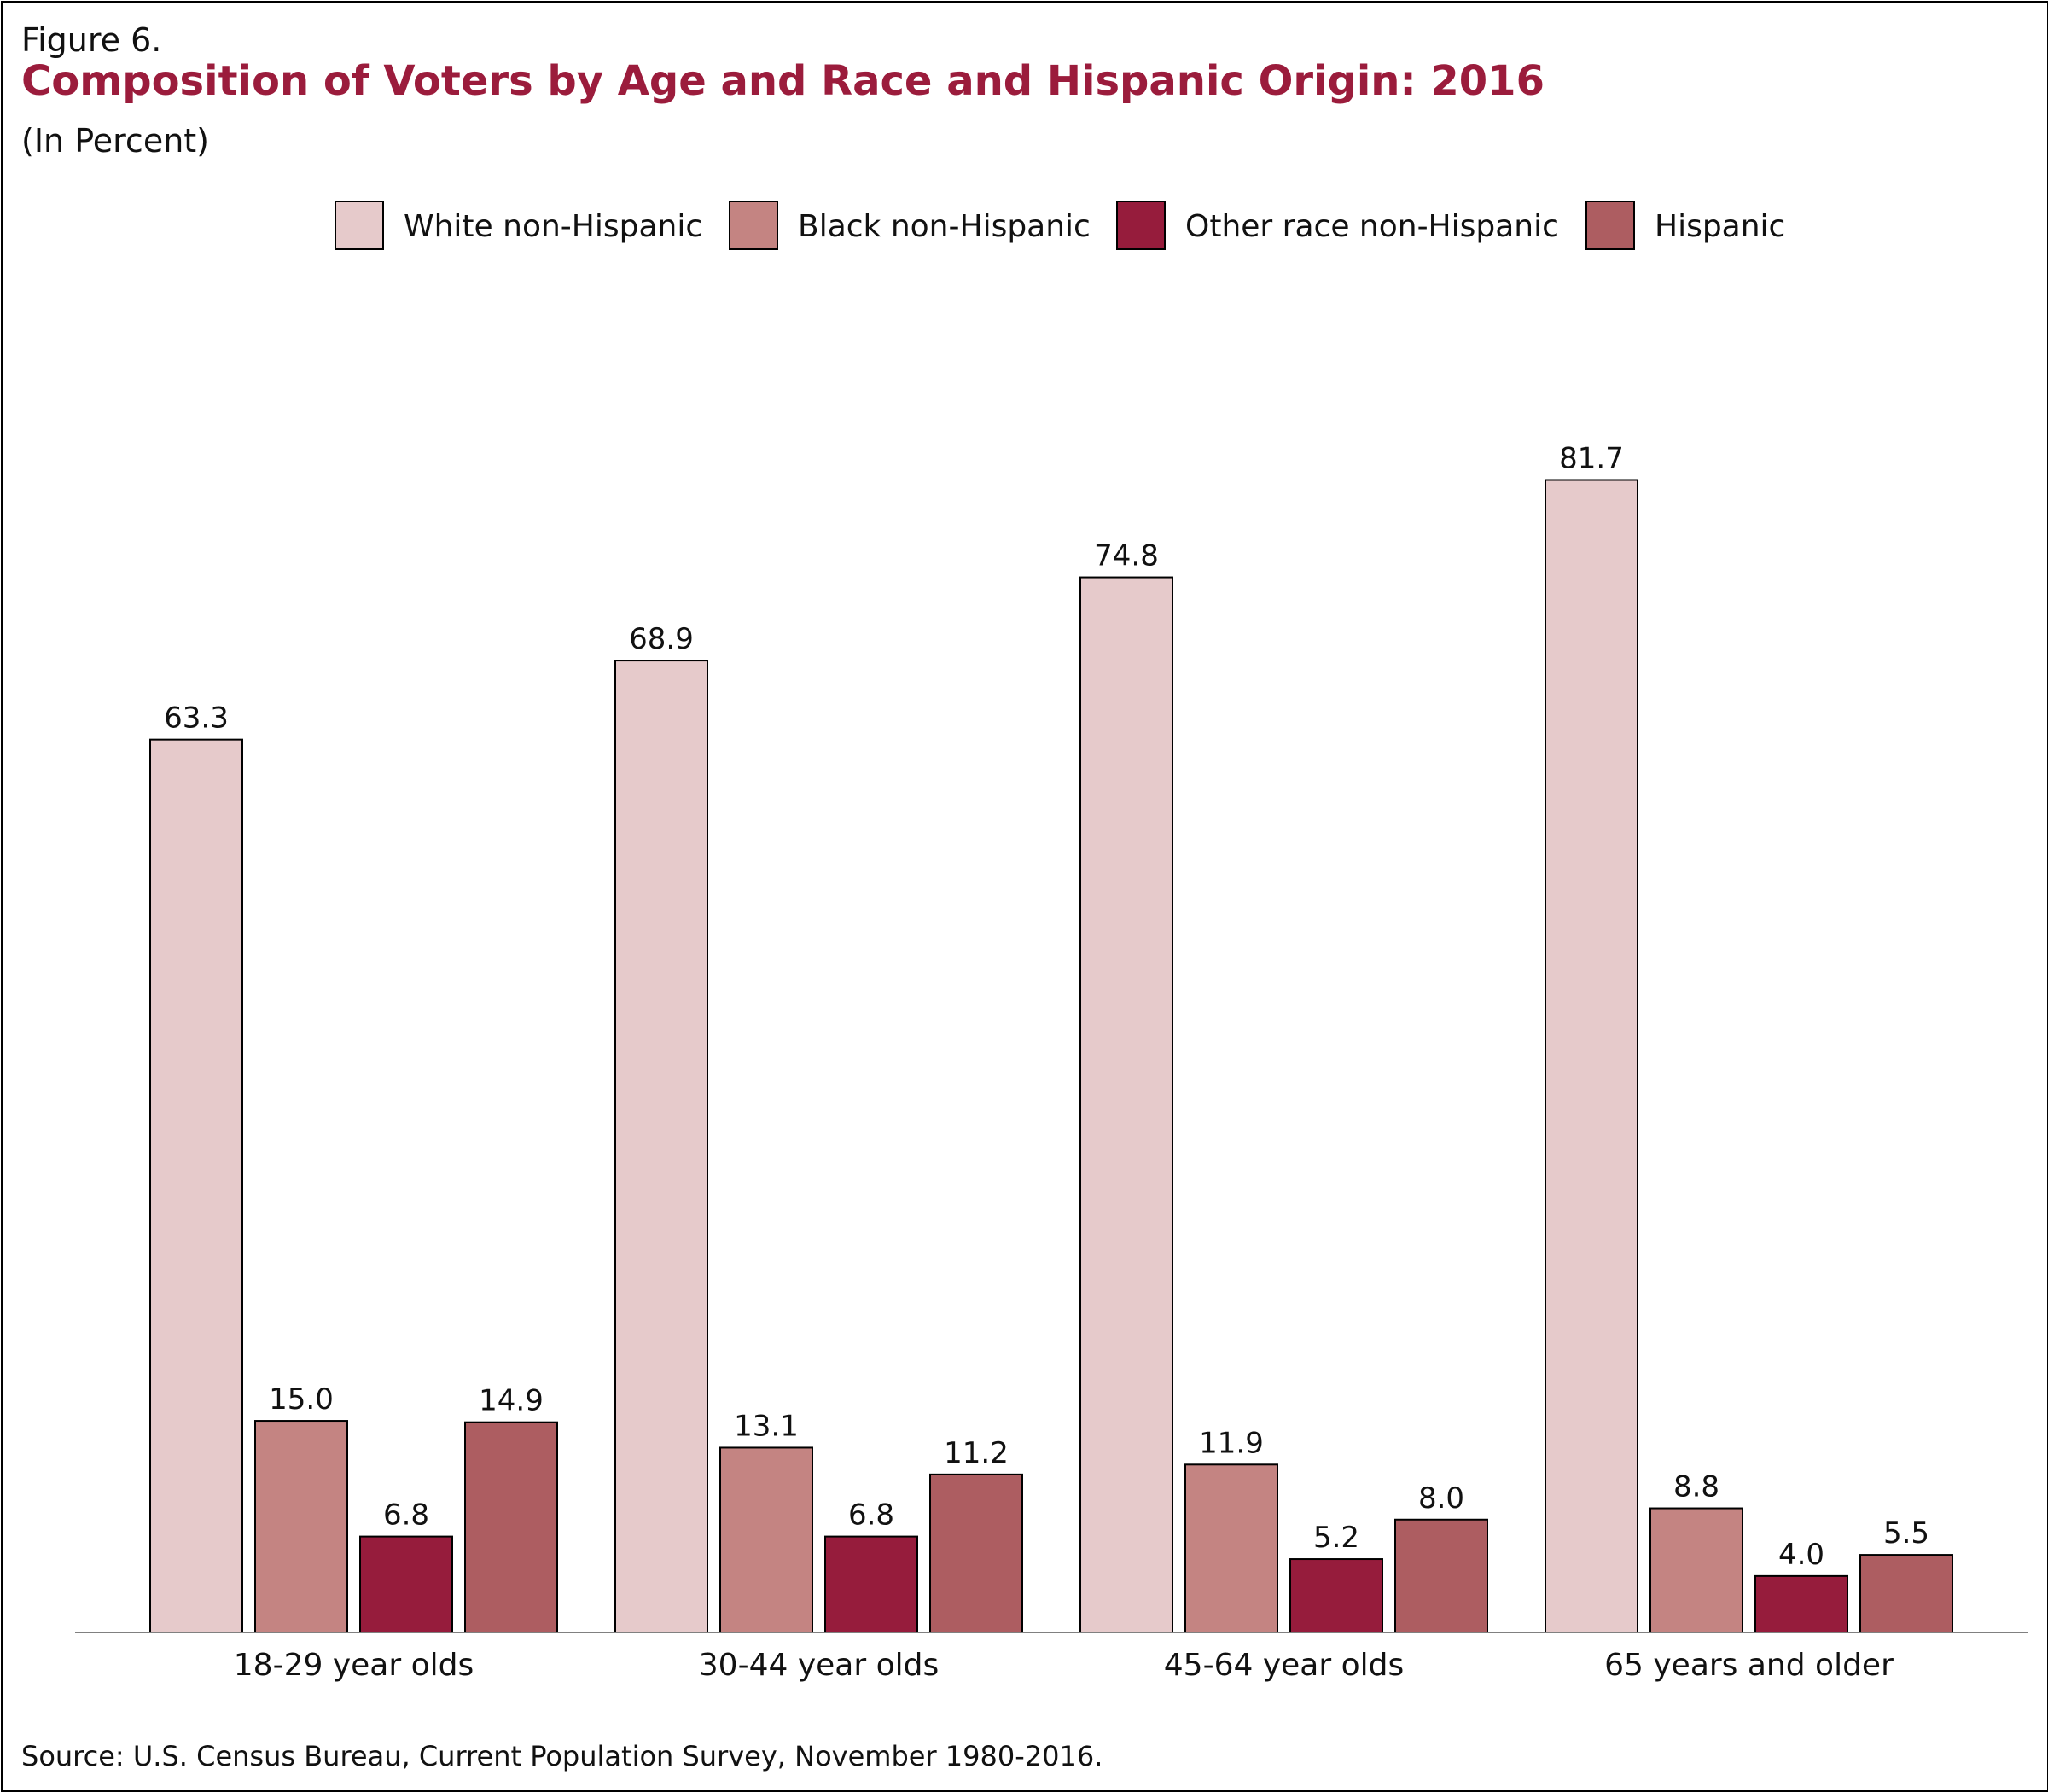 This screenshot has width=2048, height=1792. What do you see at coordinates (511, 1527) in the screenshot?
I see `bar-hispanic-18-29-year-olds` at bounding box center [511, 1527].